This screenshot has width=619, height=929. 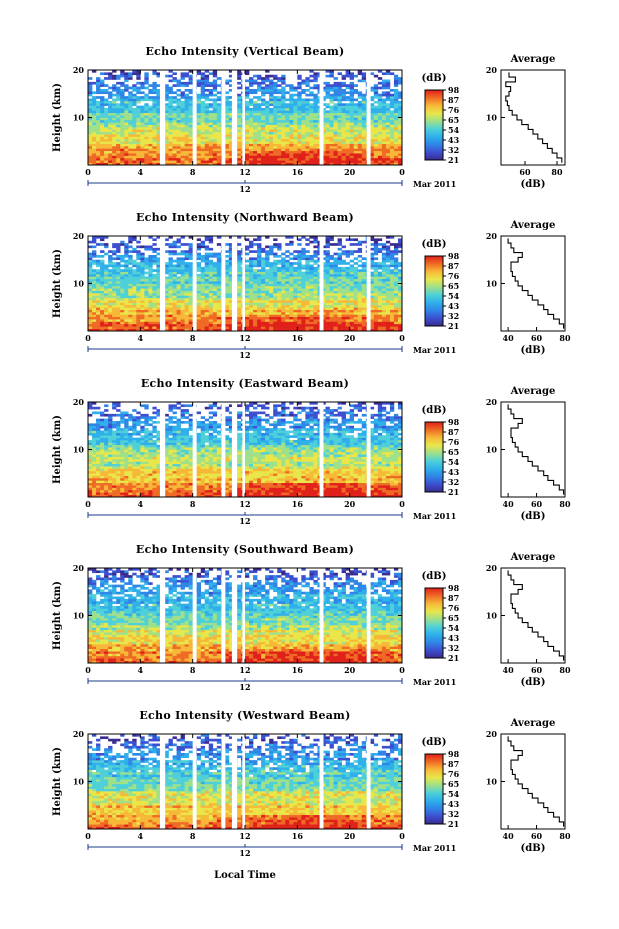 I want to click on colorbar-tick-label: 21, so click(x=453, y=160).